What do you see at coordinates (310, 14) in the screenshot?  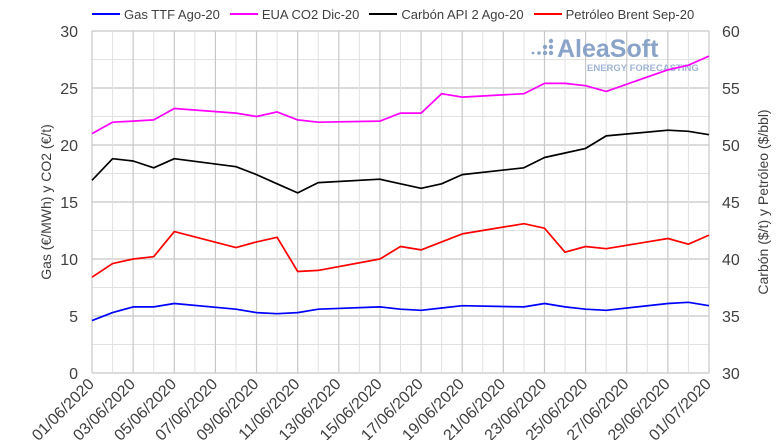 I see `legend-label-co2: EUA CO2 Dic-20` at bounding box center [310, 14].